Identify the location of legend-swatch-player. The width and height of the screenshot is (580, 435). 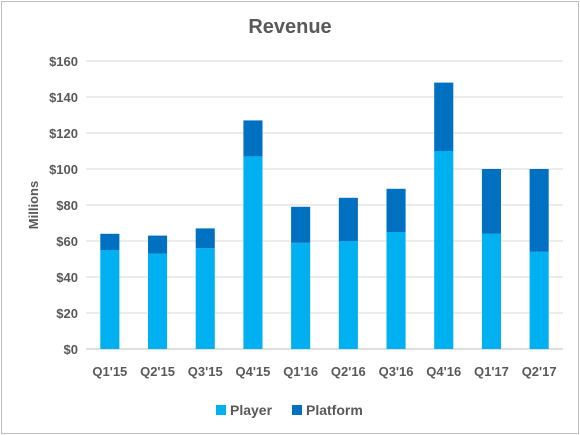
(221, 410).